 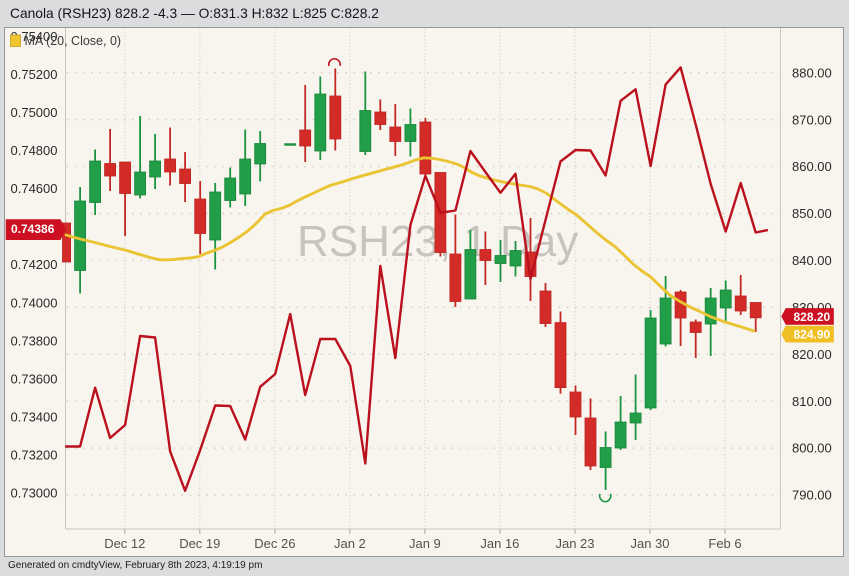 I want to click on svg-text: 828.20, so click(x=812, y=317).